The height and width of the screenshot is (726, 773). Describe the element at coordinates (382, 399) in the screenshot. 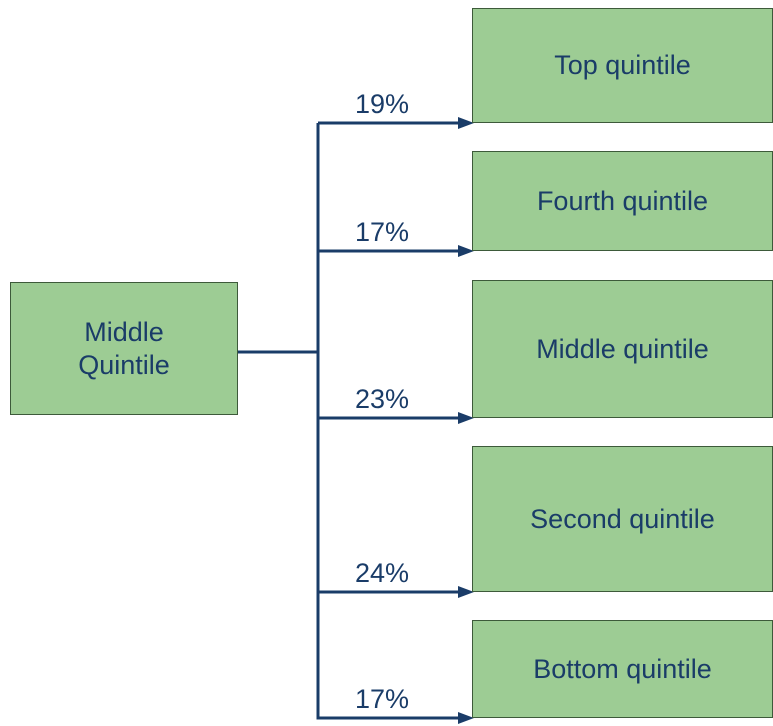

I see `edge-label: 23%` at that location.